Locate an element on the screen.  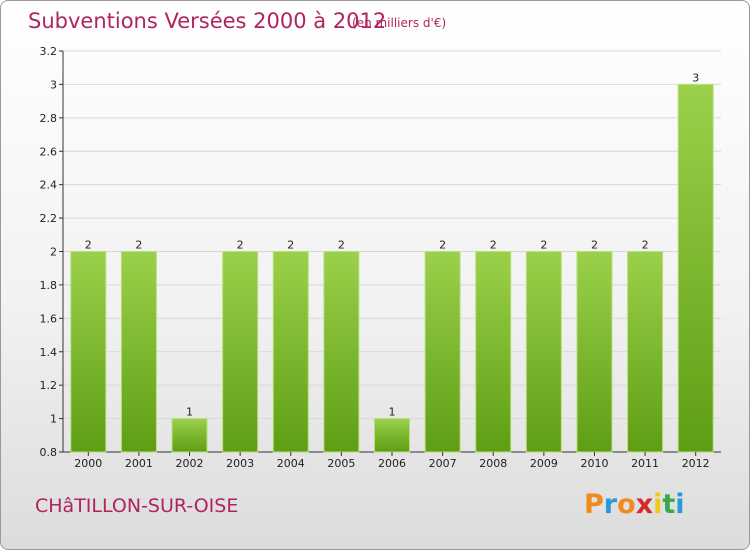
x-tick-label: 2007 is located at coordinates (443, 463).